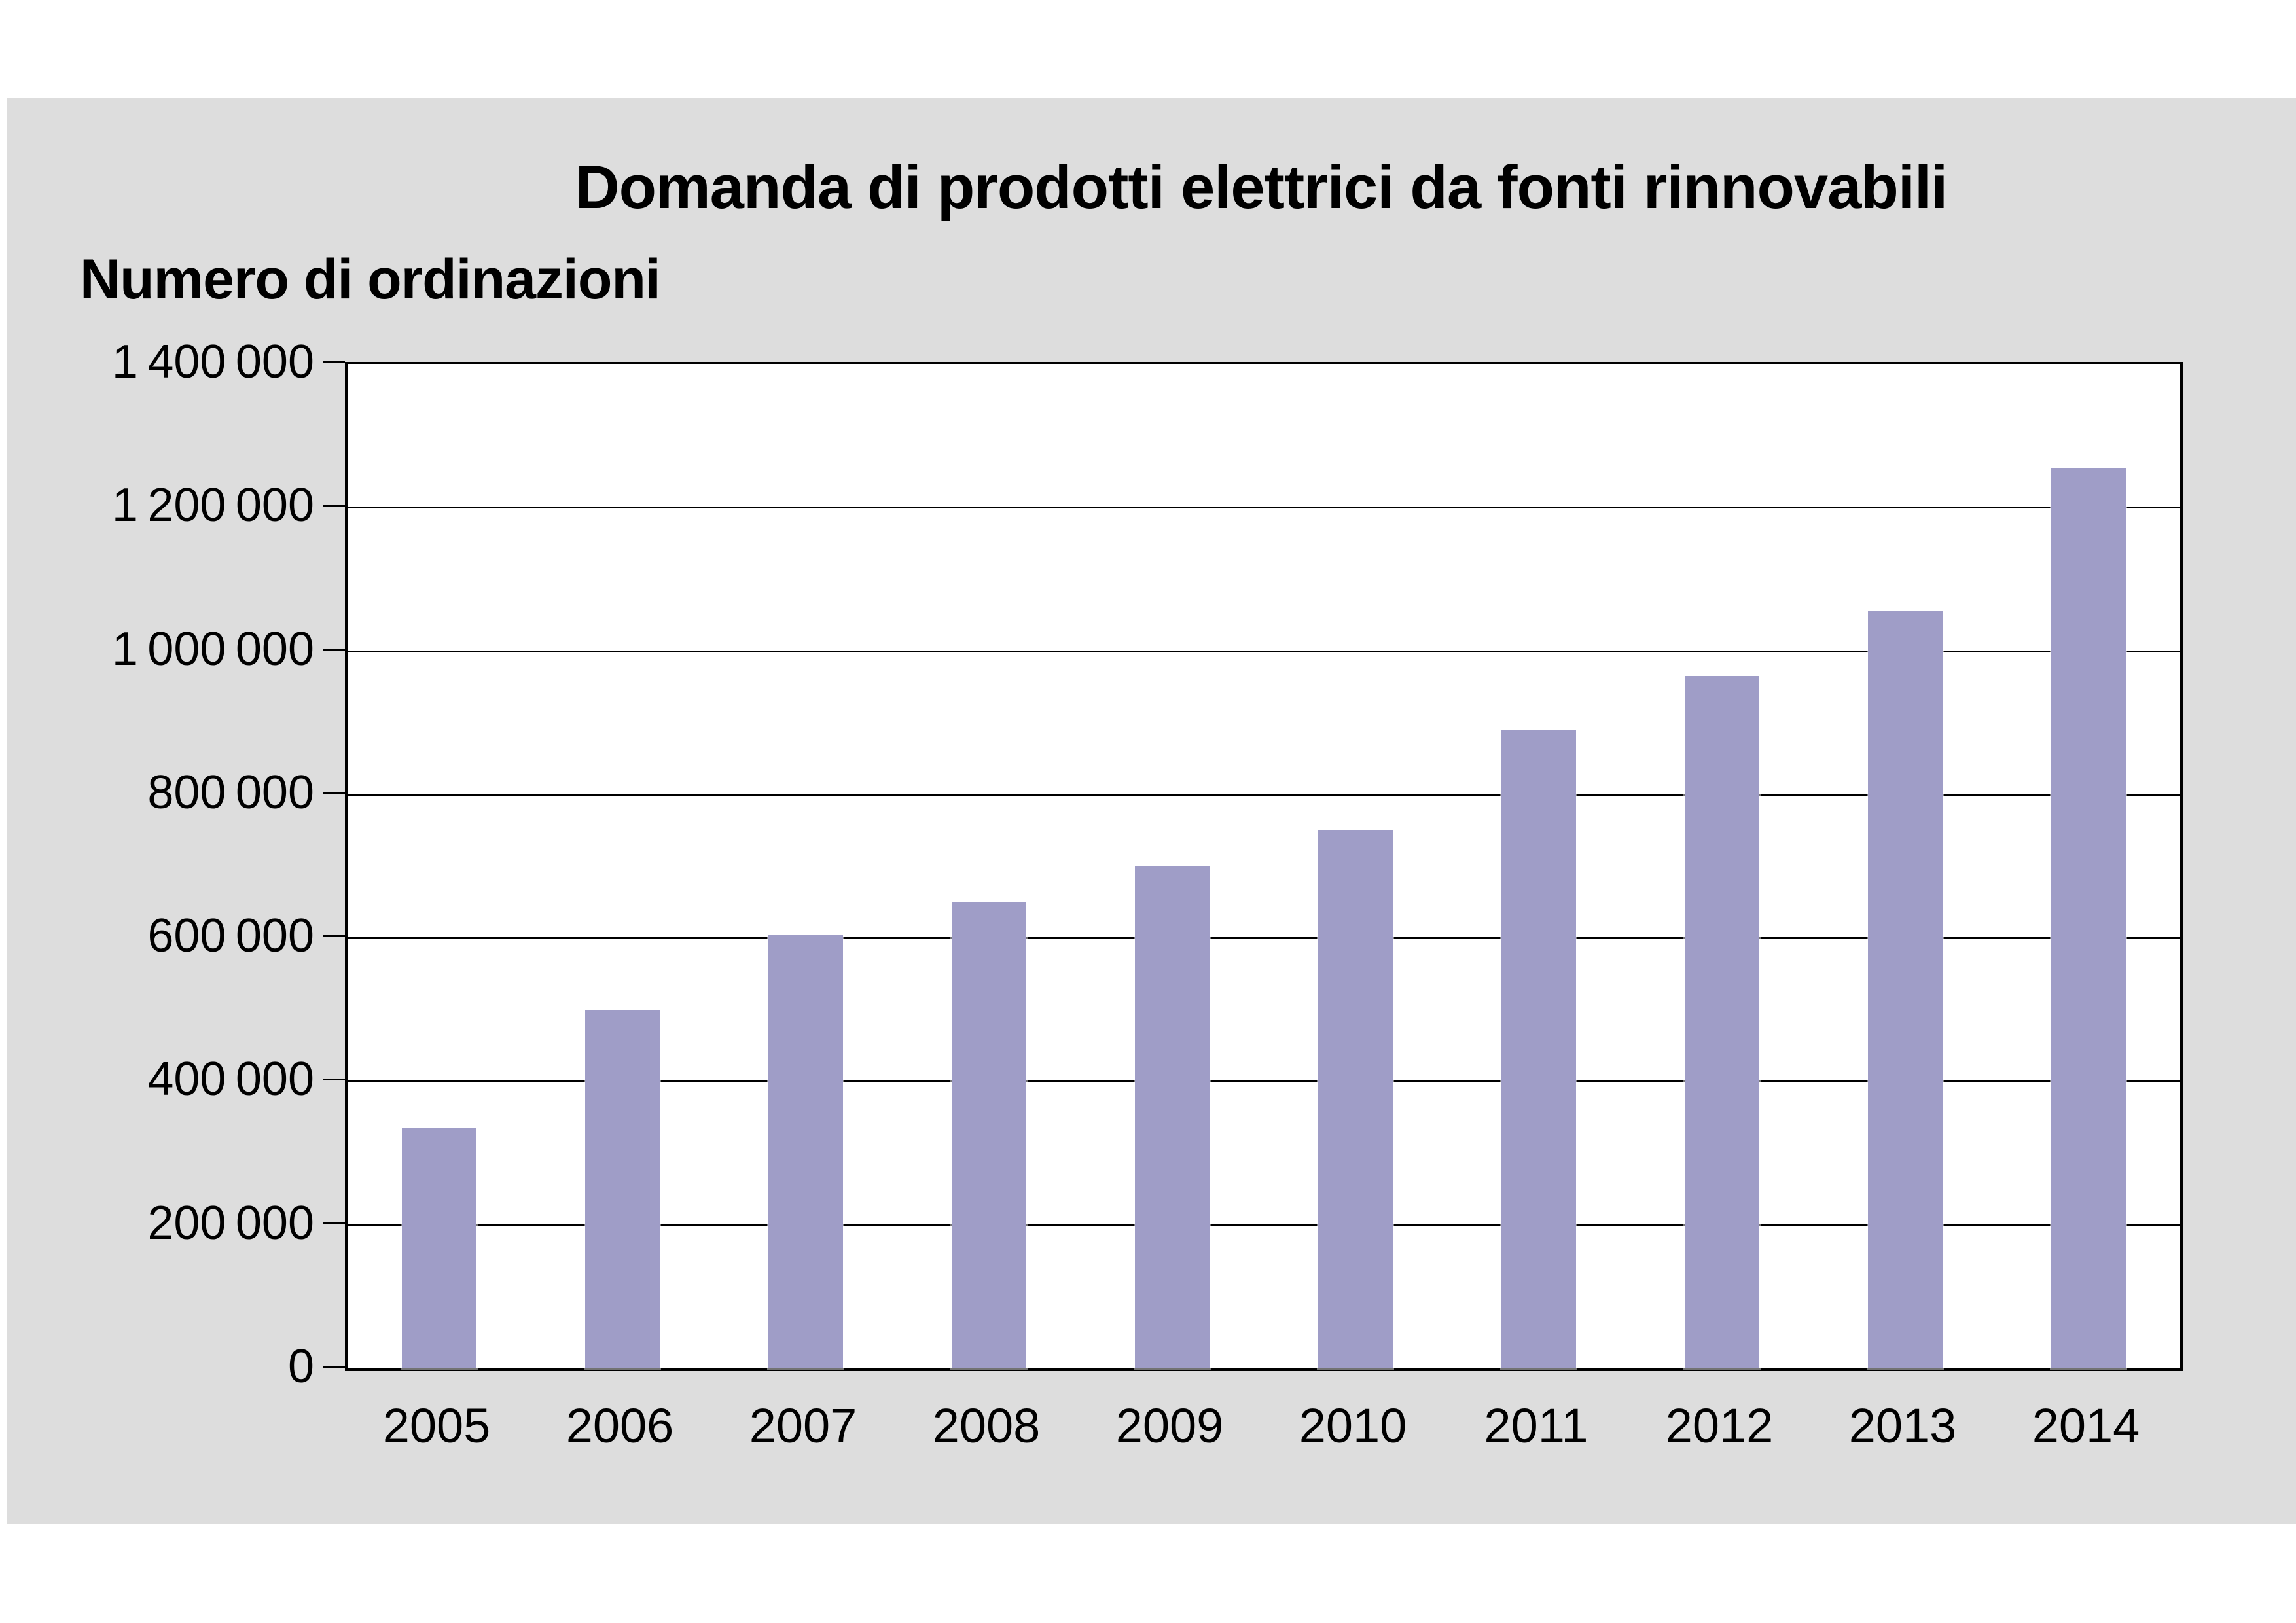 The height and width of the screenshot is (1623, 2296). Describe the element at coordinates (806, 1151) in the screenshot. I see `bar-2007` at that location.